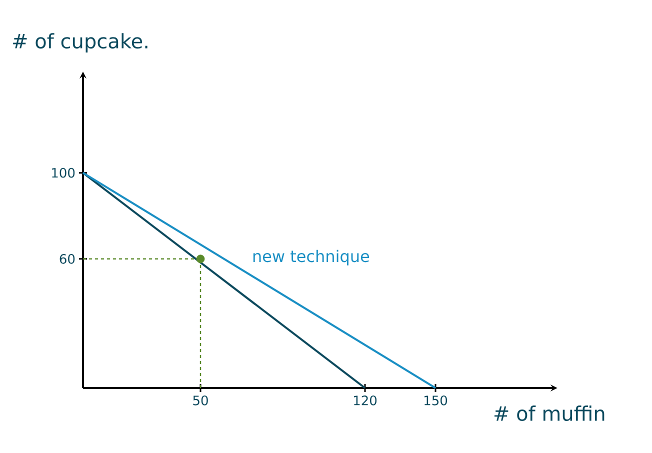  What do you see at coordinates (365, 401) in the screenshot?
I see `x-tick-label: 120` at bounding box center [365, 401].